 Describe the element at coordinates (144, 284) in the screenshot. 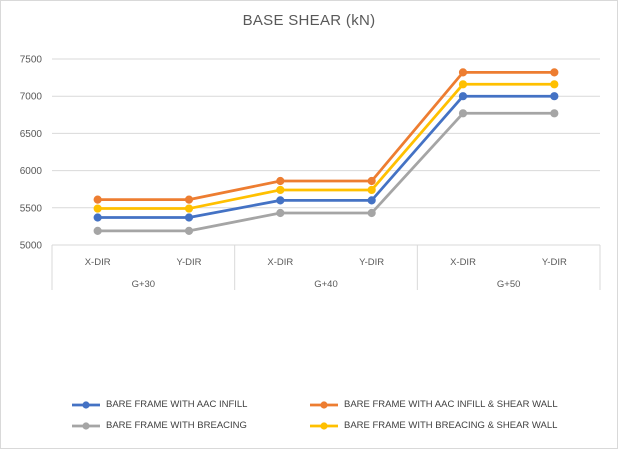

I see `x-group-label: G+30` at that location.